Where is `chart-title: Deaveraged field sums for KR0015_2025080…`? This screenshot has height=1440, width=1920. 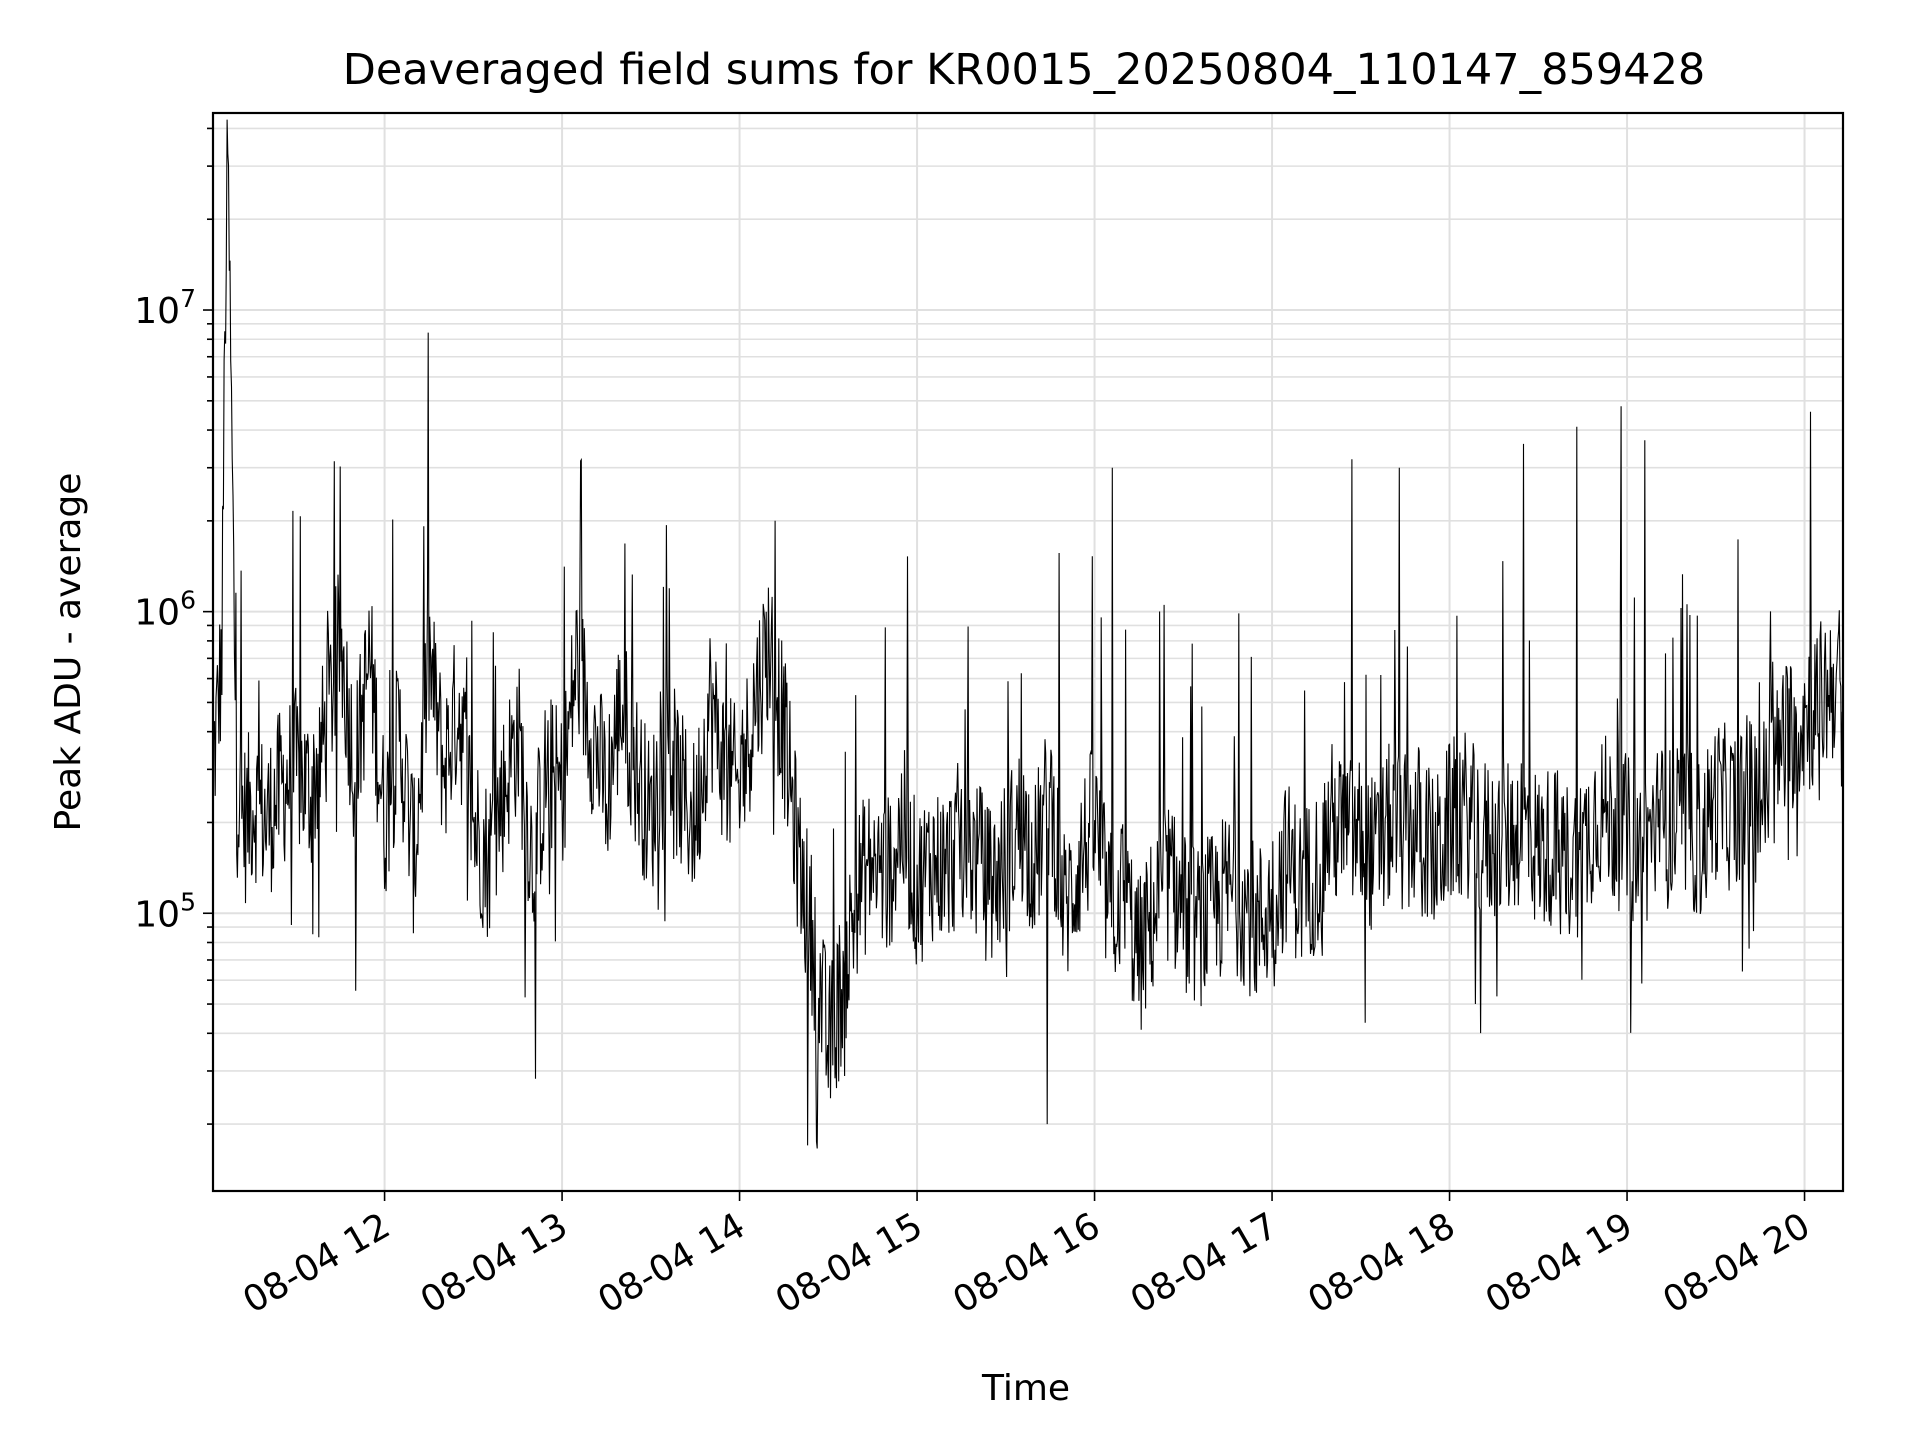 chart-title: Deaveraged field sums for KR0015_2025080… is located at coordinates (1024, 70).